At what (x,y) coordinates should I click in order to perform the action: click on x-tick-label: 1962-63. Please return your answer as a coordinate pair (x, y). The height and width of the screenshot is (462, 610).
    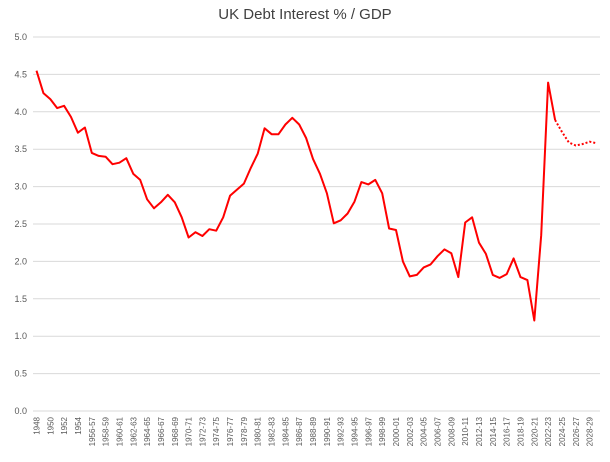
    Looking at the image, I should click on (133, 431).